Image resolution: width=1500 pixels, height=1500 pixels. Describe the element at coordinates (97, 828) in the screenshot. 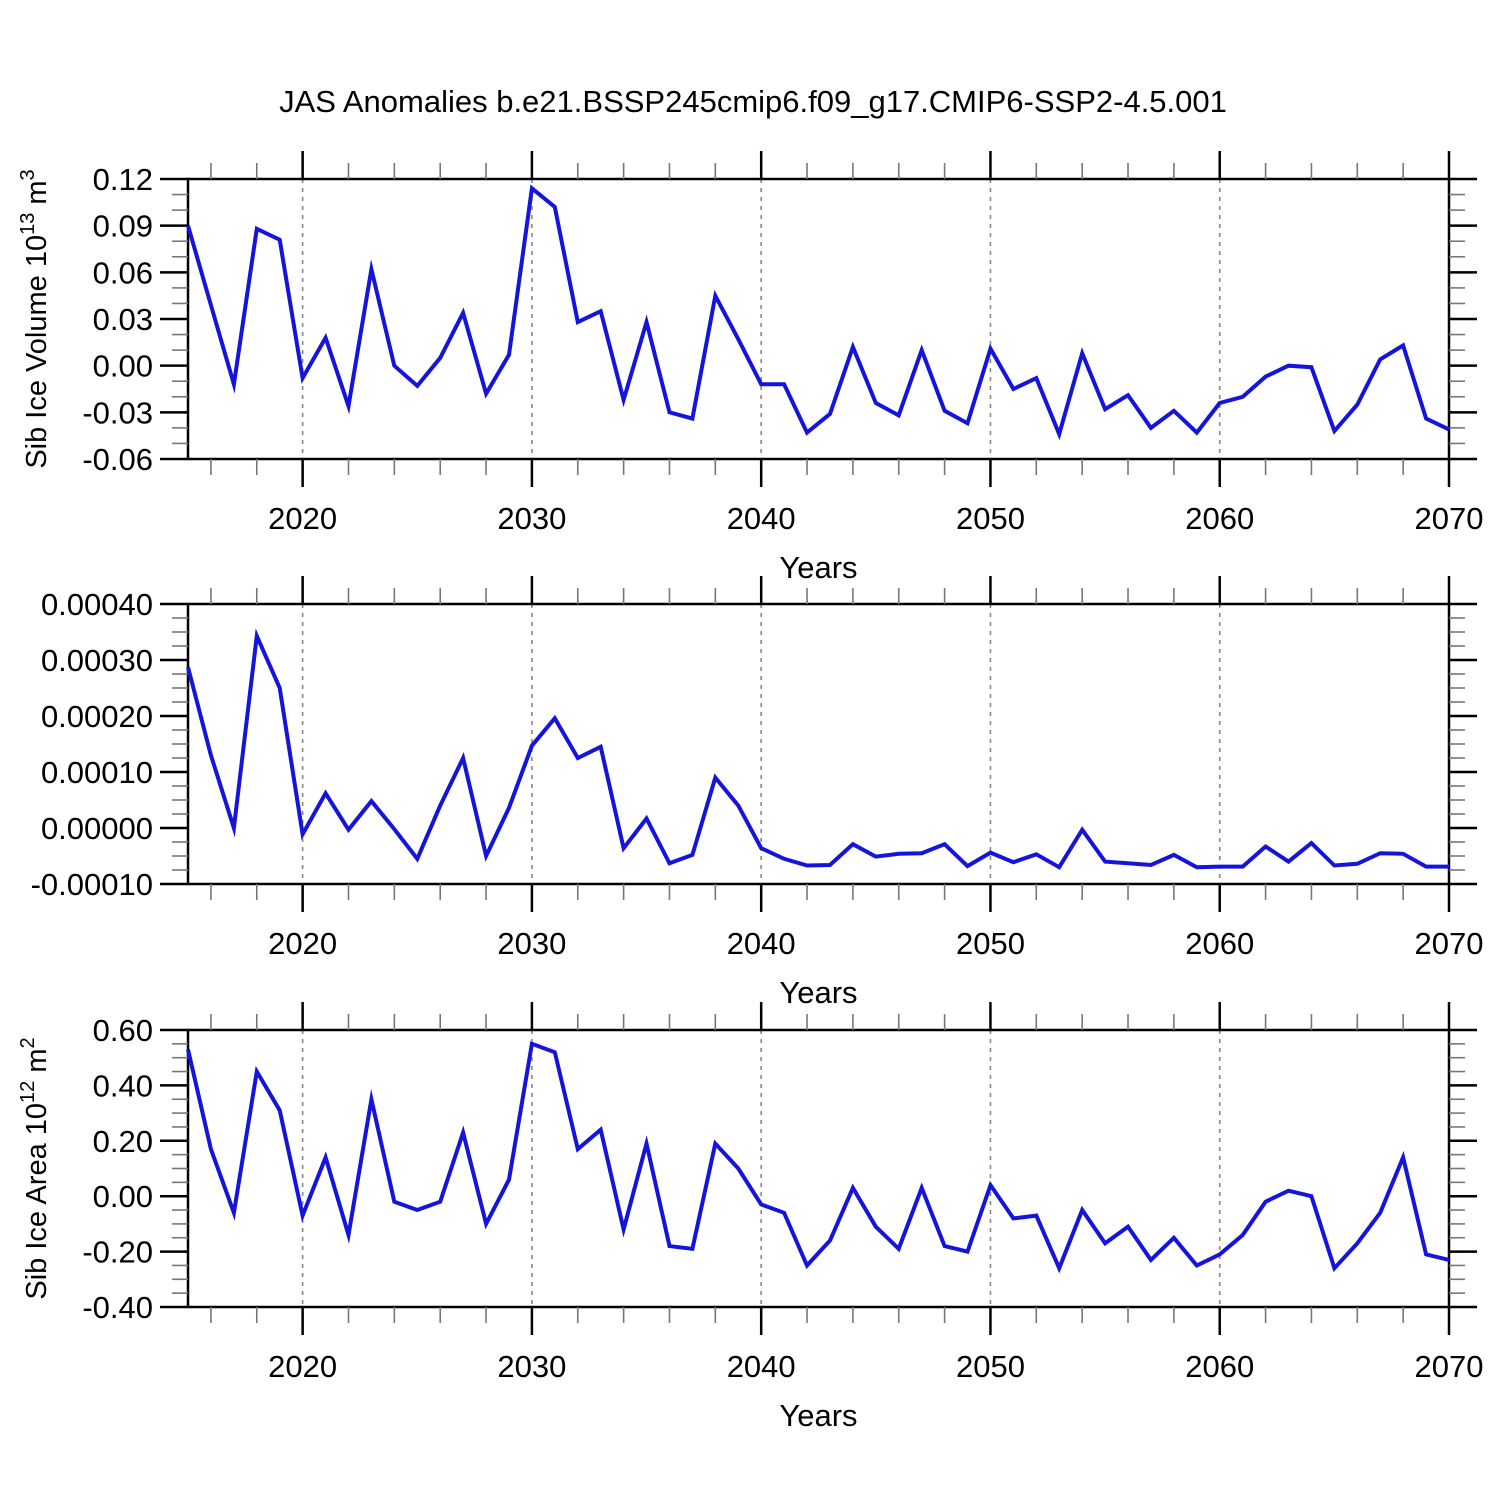

I see `y-tick-label: 0.00000` at that location.